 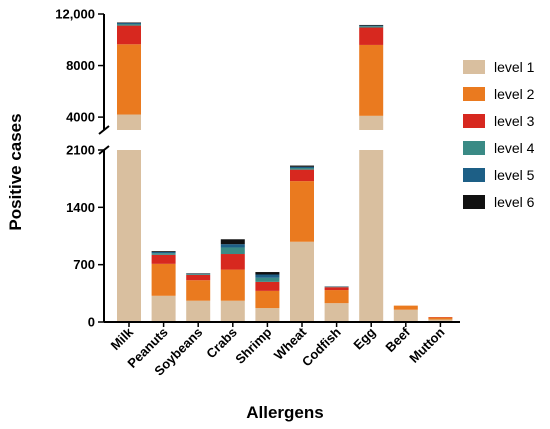 I want to click on bar-egg-level-5-upper, so click(x=371, y=26).